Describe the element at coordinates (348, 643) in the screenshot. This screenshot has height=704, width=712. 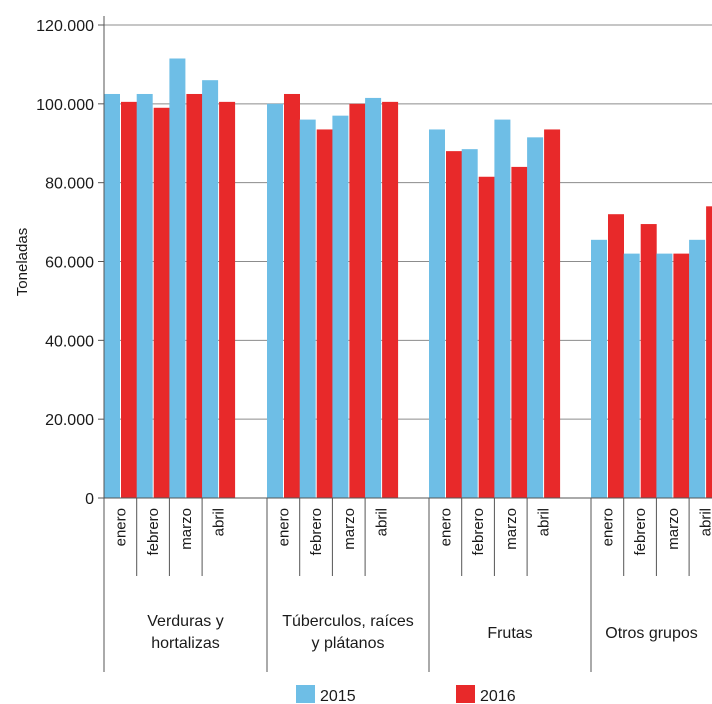
I see `group-label: y plátanos` at that location.